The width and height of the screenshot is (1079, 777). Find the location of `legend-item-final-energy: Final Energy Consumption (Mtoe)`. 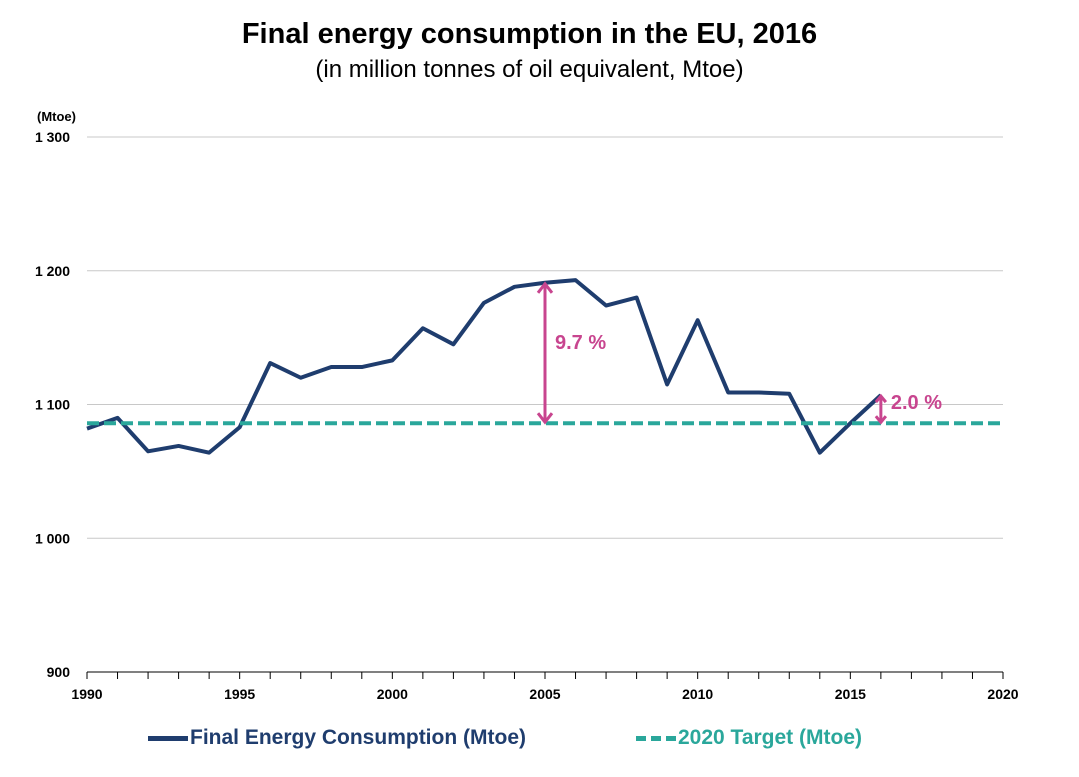

legend-item-final-energy: Final Energy Consumption (Mtoe) is located at coordinates (337, 738).